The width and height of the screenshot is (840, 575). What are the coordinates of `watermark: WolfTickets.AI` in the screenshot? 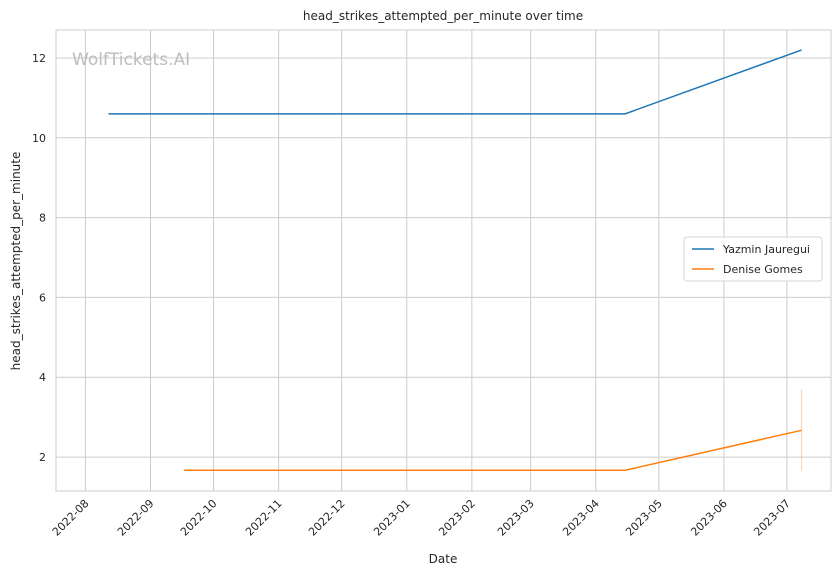 It's located at (131, 60).